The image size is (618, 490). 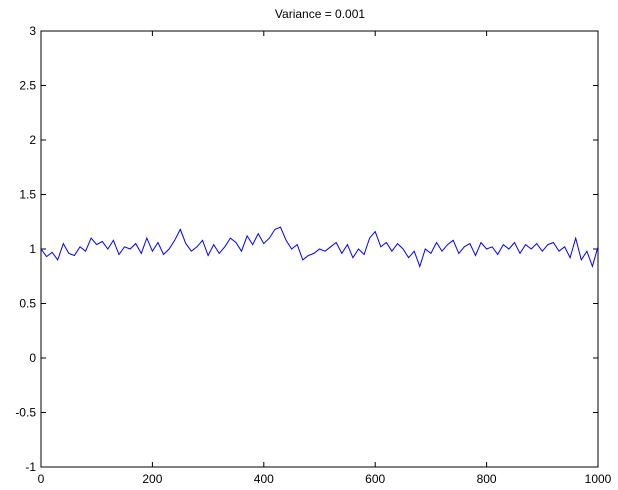 What do you see at coordinates (32, 249) in the screenshot?
I see `y-tick-label: 1` at bounding box center [32, 249].